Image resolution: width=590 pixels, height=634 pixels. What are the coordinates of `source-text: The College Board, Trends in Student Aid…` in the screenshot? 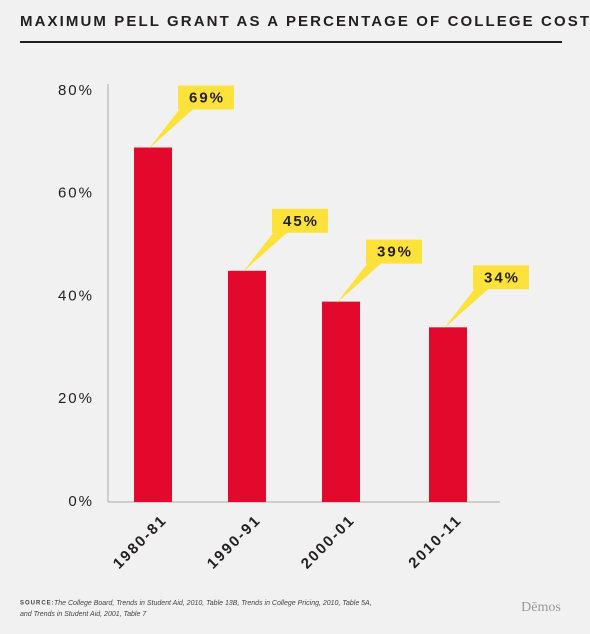 It's located at (213, 603).